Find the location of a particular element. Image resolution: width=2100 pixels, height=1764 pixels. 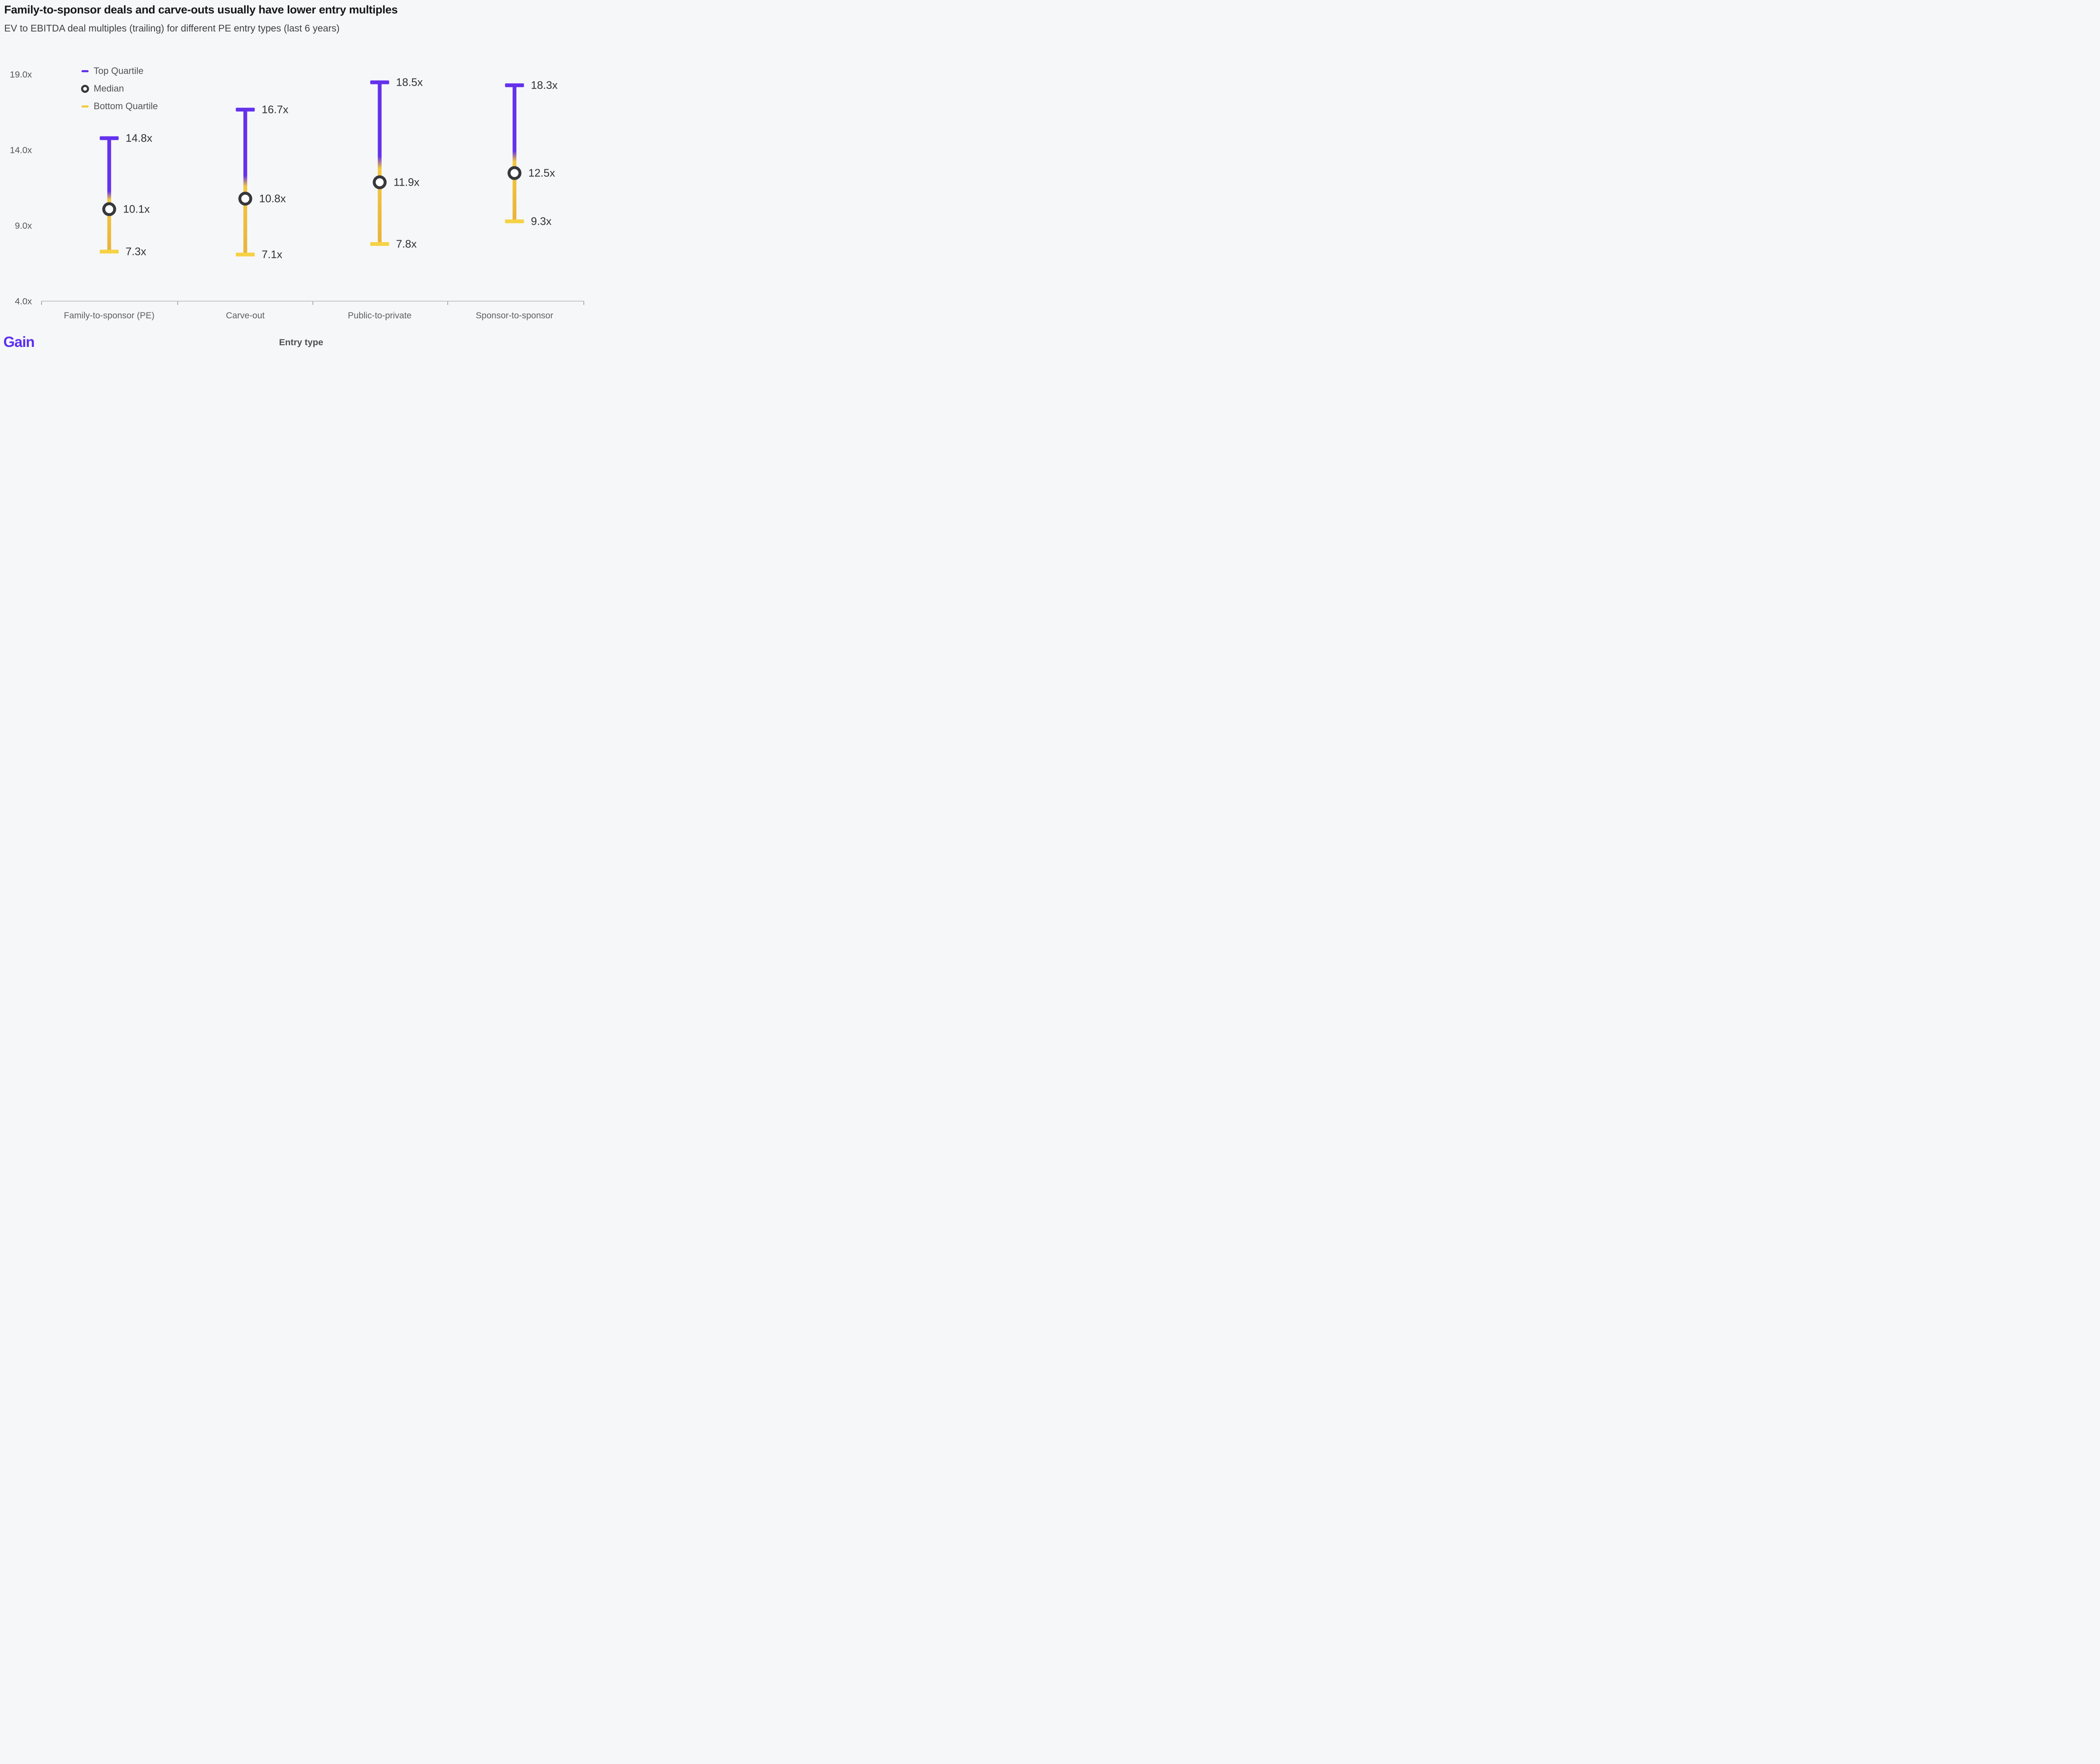

legend-item-median: Median is located at coordinates (118, 88).